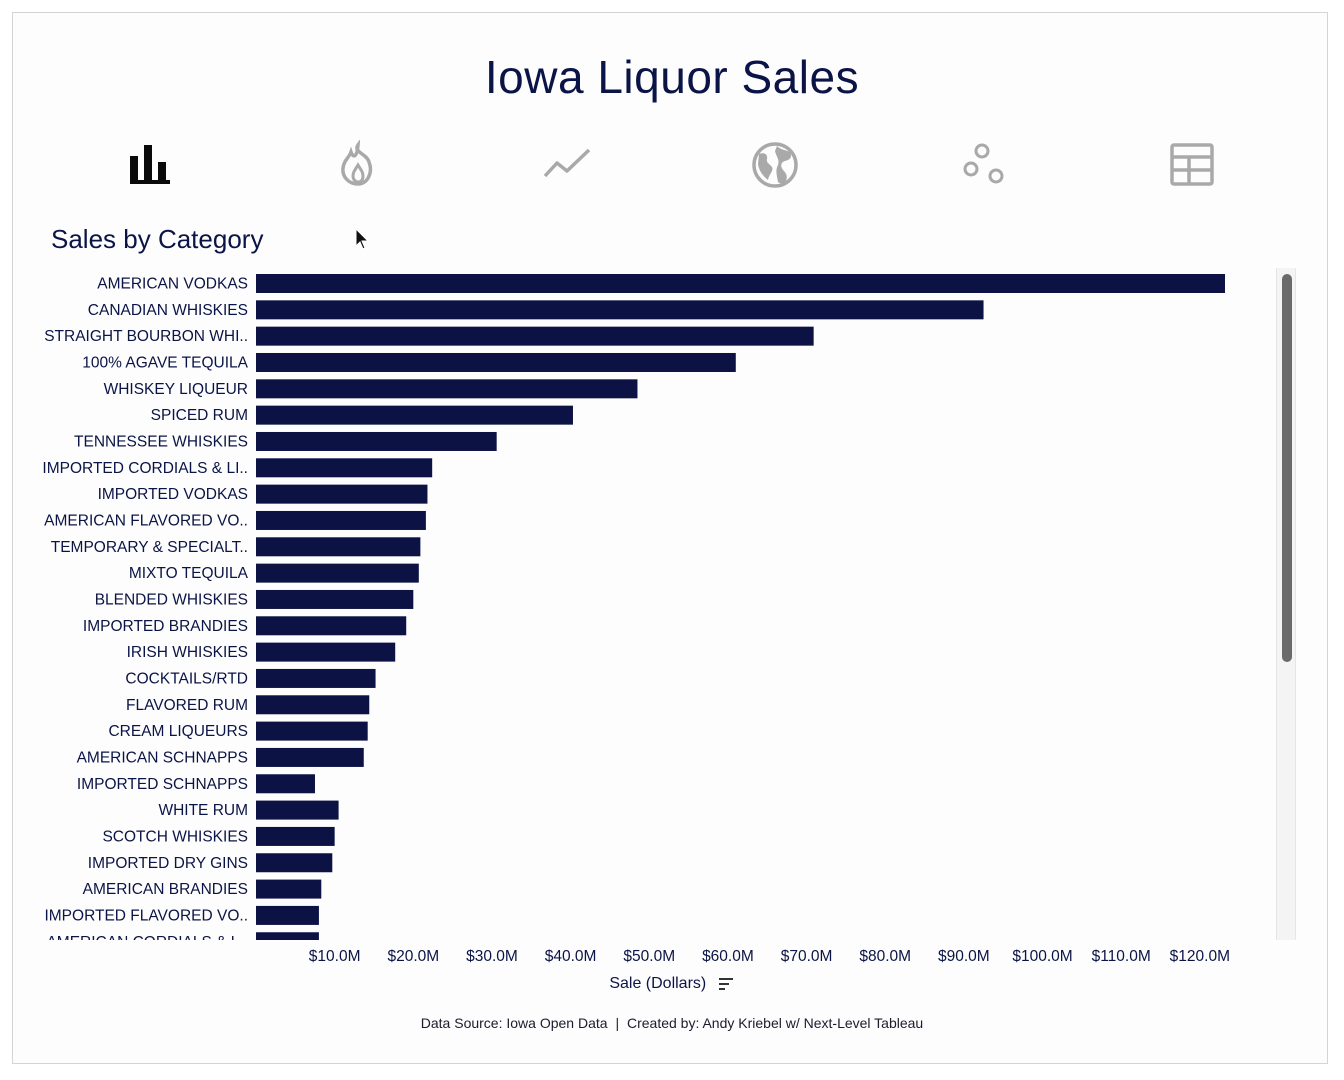 The image size is (1344, 1080). I want to click on x-tick-label: $120.0M, so click(1200, 956).